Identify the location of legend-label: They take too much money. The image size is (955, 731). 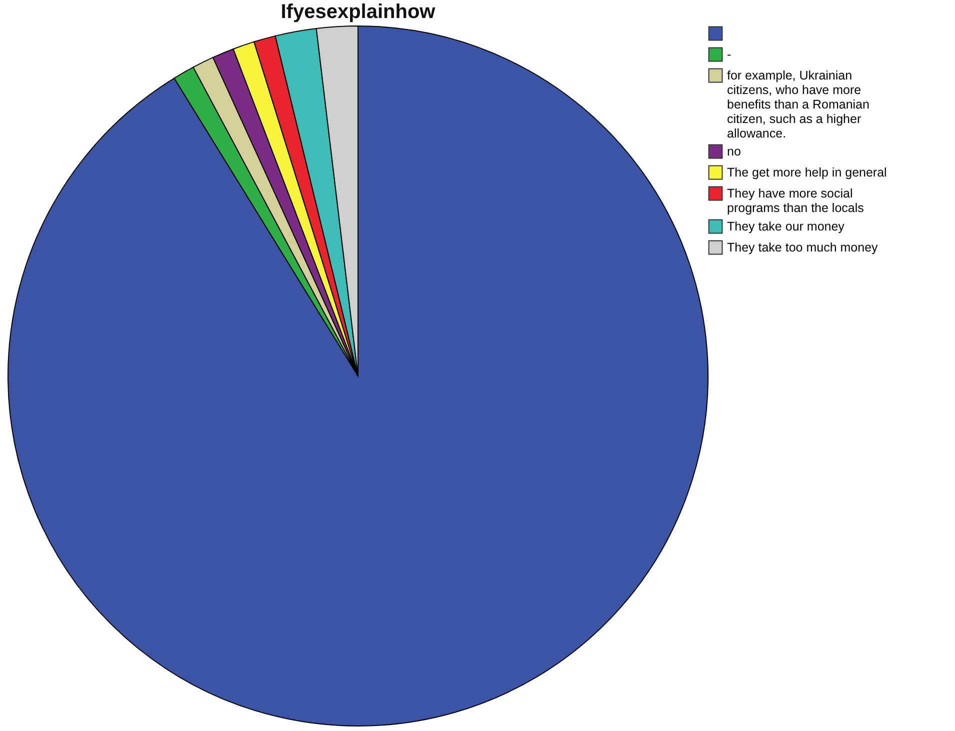
(803, 247).